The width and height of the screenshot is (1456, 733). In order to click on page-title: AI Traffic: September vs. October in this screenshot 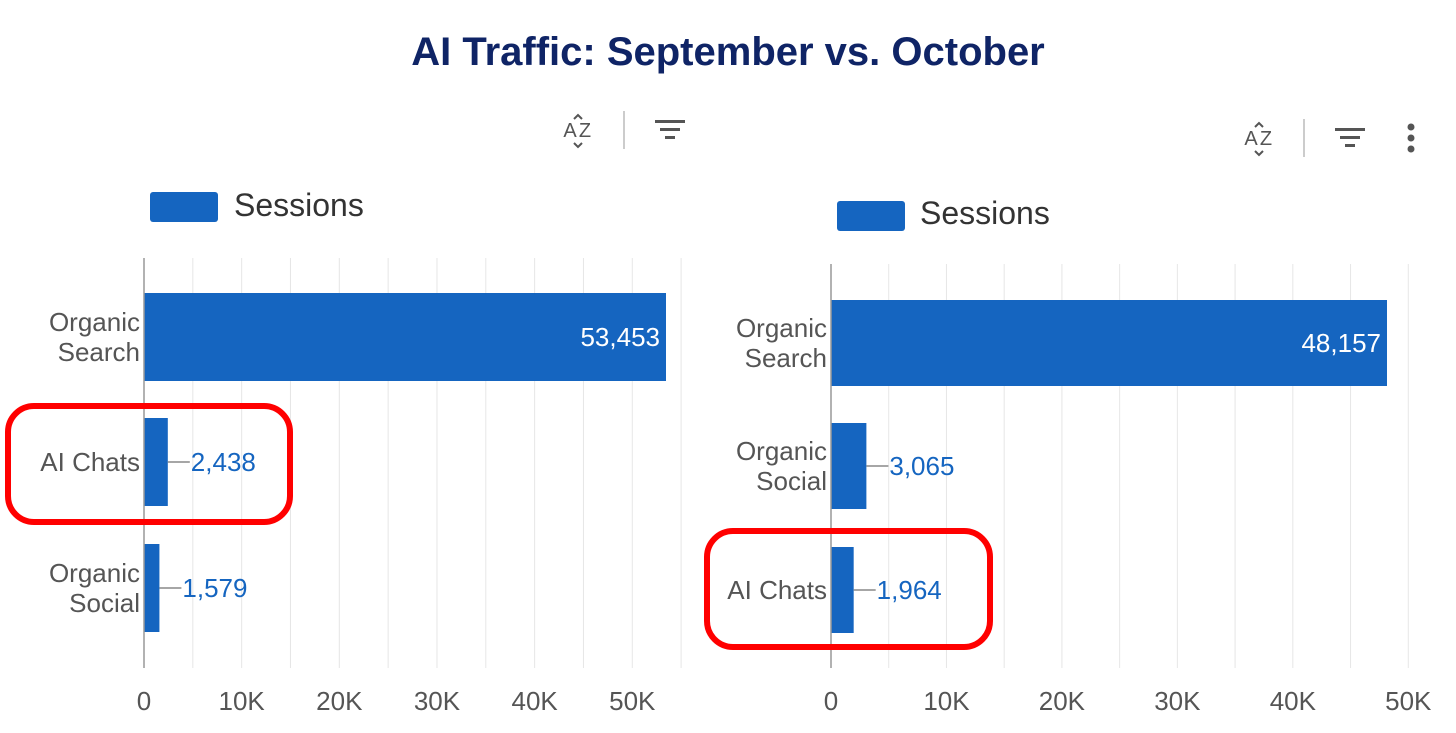, I will do `click(728, 52)`.